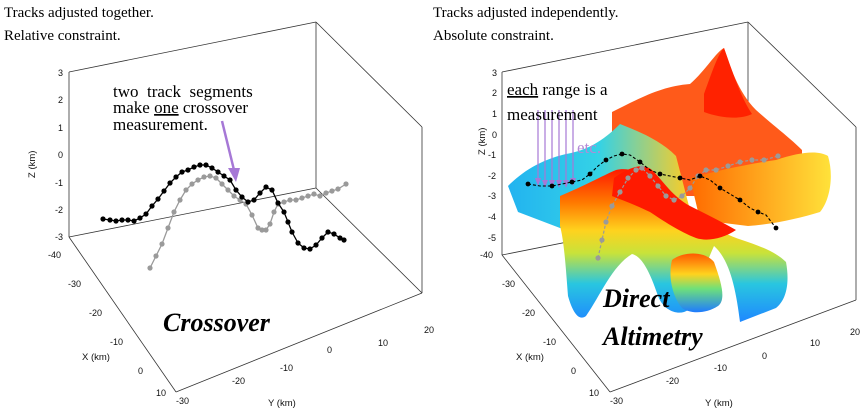 This screenshot has width=865, height=411. What do you see at coordinates (552, 114) in the screenshot?
I see `annotation-line2: measurement` at bounding box center [552, 114].